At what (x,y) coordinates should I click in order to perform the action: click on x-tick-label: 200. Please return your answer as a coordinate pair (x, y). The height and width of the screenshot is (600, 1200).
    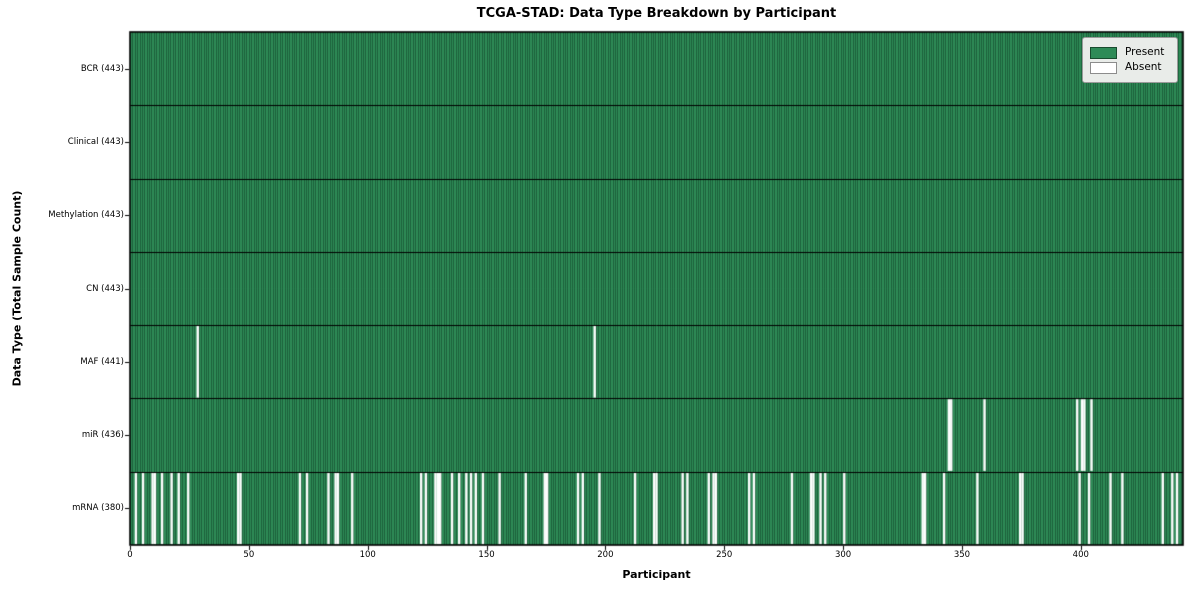
    Looking at the image, I should click on (605, 555).